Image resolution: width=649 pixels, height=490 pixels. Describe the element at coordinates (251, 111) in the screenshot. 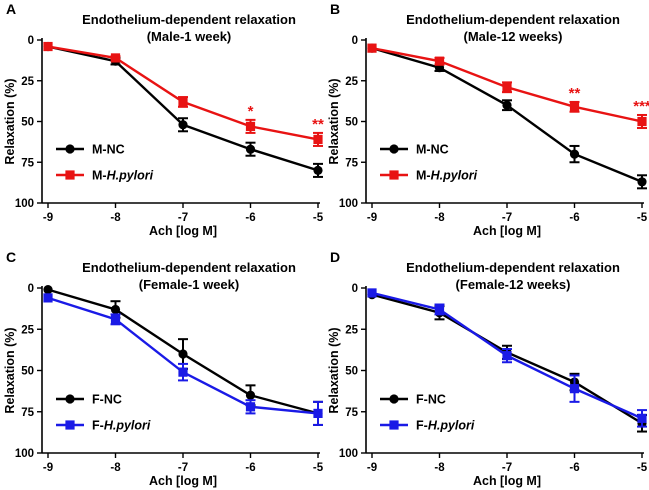

I see `significance-label: *` at that location.